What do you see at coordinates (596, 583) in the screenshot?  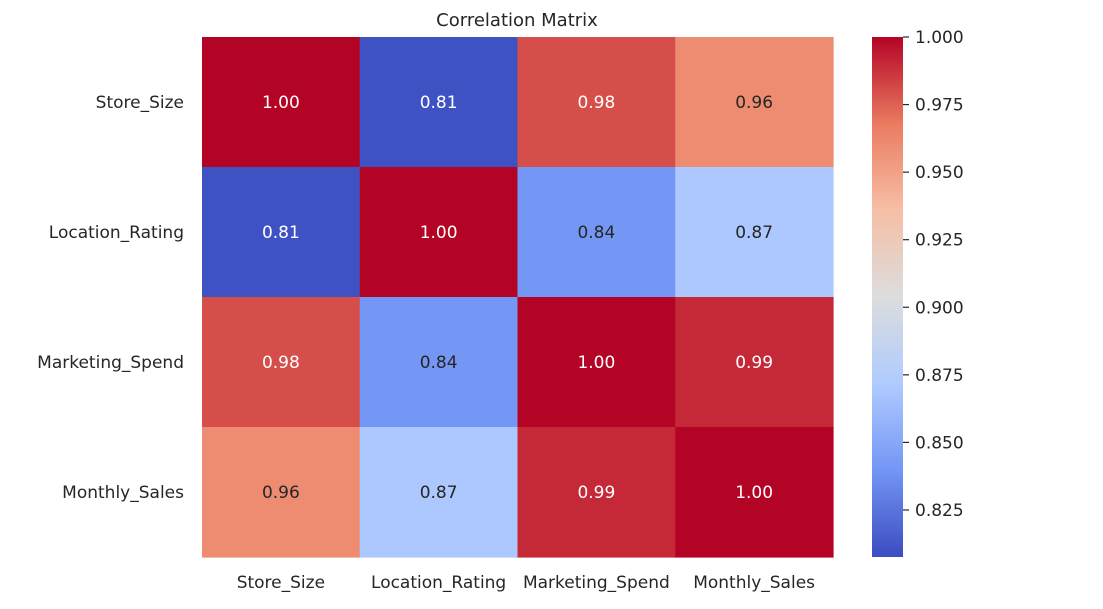 I see `x-tick-label: Marketing_Spend` at bounding box center [596, 583].